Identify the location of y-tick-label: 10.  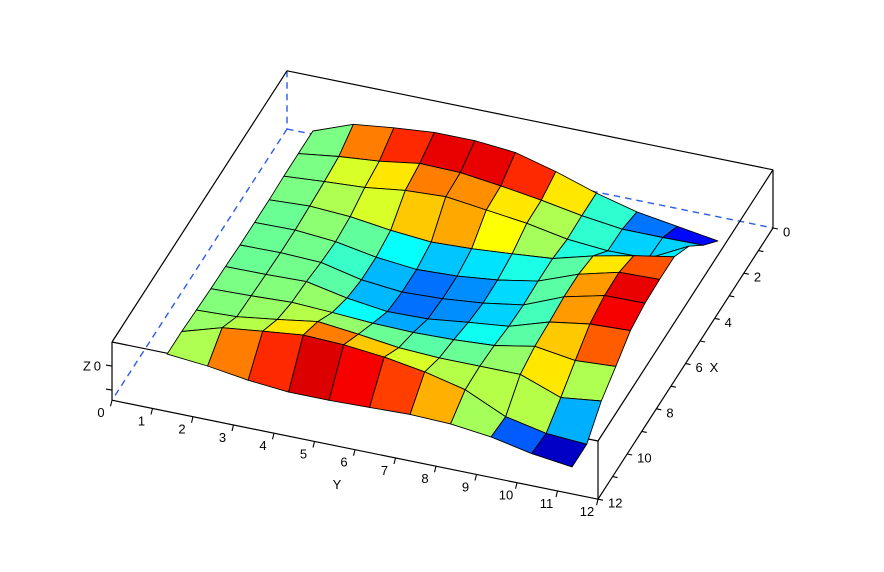
(506, 495).